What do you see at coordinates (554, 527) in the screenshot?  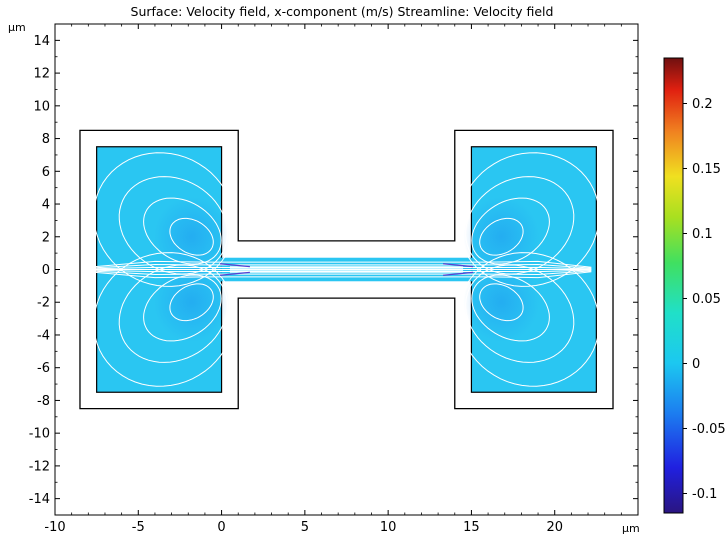 I see `x-tick-label: 20` at bounding box center [554, 527].